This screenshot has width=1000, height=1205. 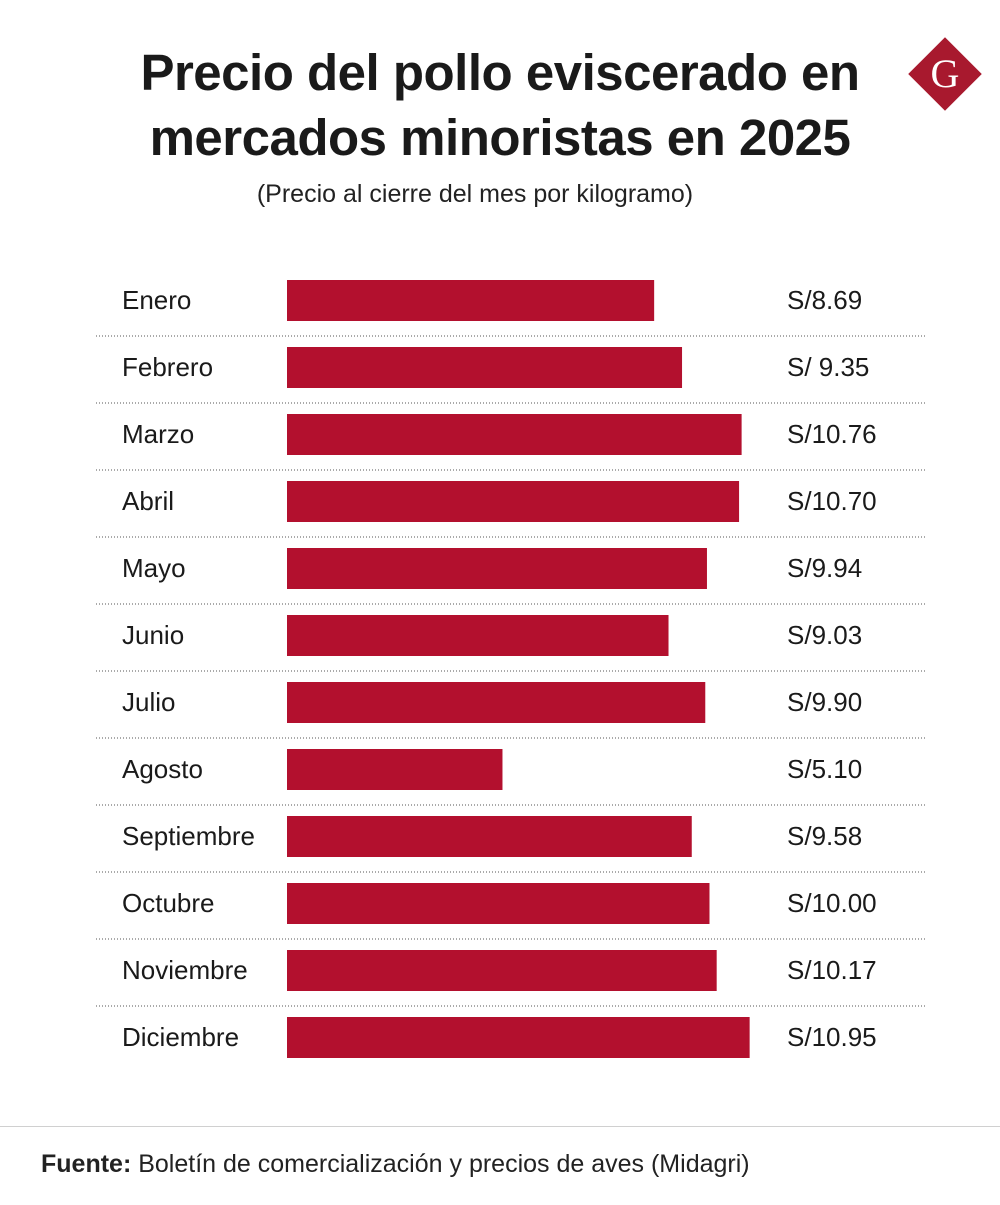 I want to click on bar-agosto, so click(x=395, y=769).